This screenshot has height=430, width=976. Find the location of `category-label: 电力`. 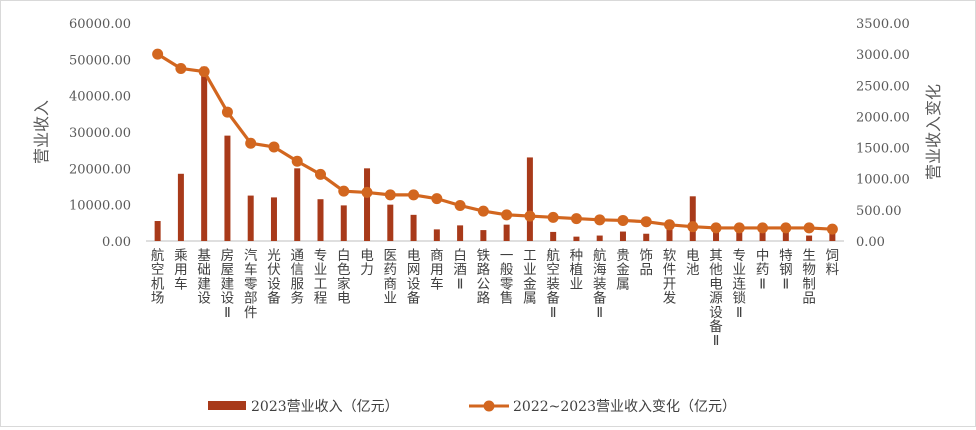

category-label: 电力 is located at coordinates (367, 263).